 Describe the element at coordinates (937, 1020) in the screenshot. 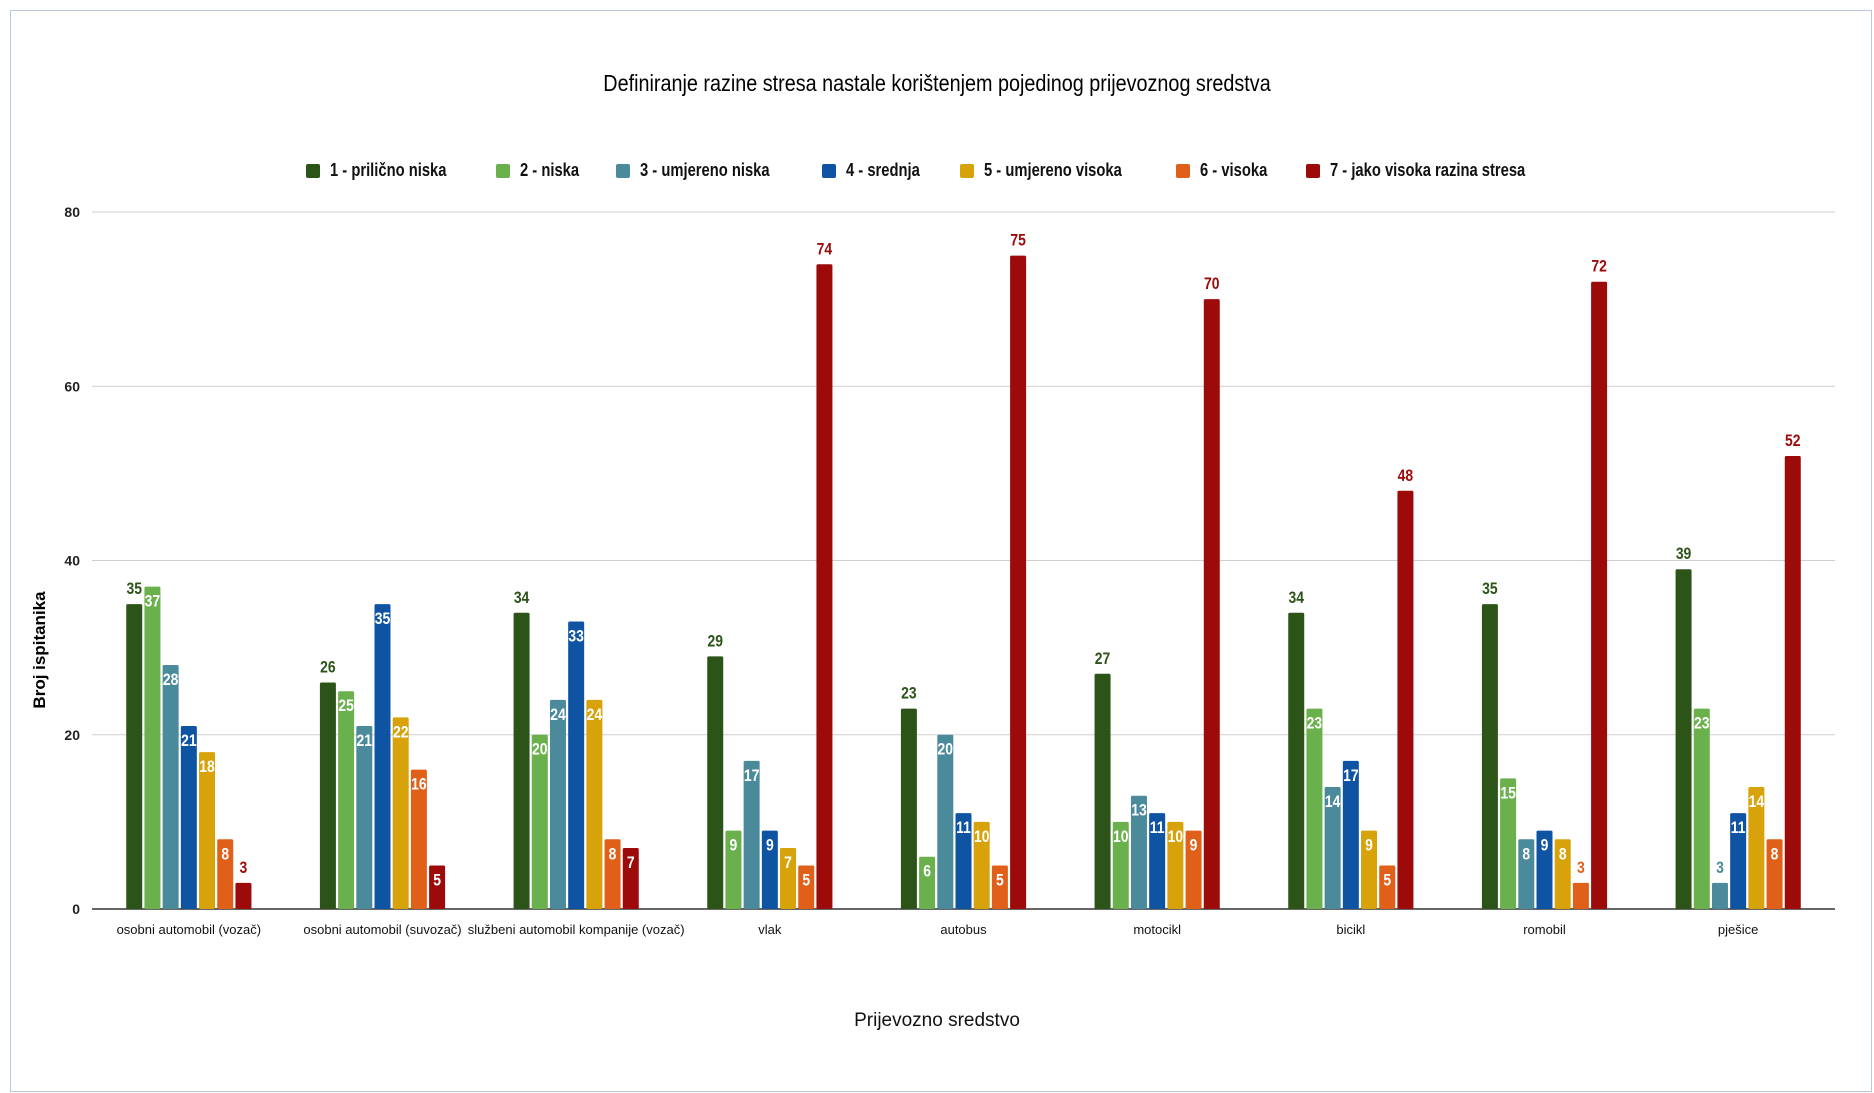

I see `x-axis-title: Prijevozno sredstvo` at that location.